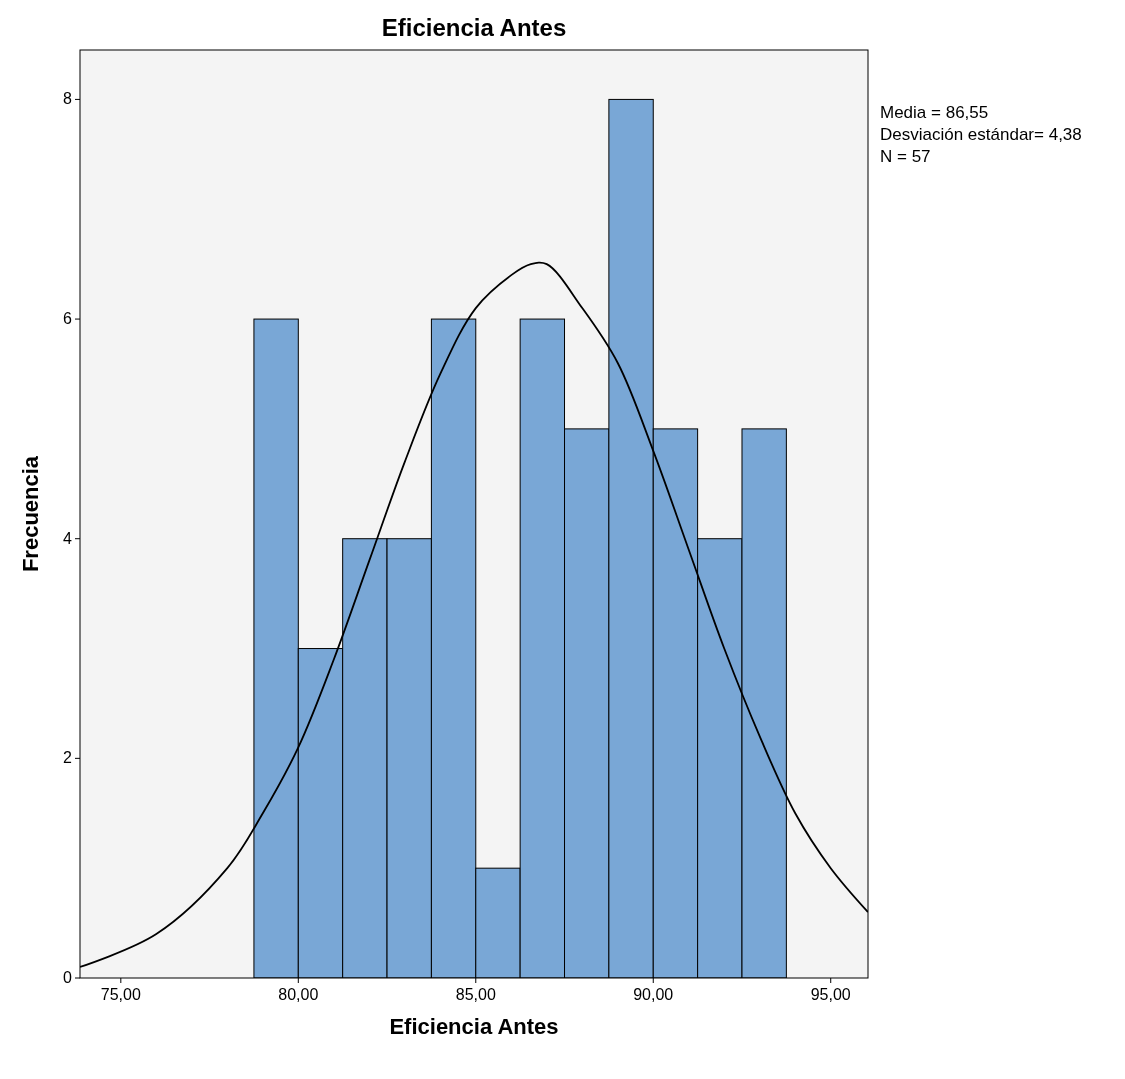  What do you see at coordinates (905, 156) in the screenshot?
I see `text: N = 57` at bounding box center [905, 156].